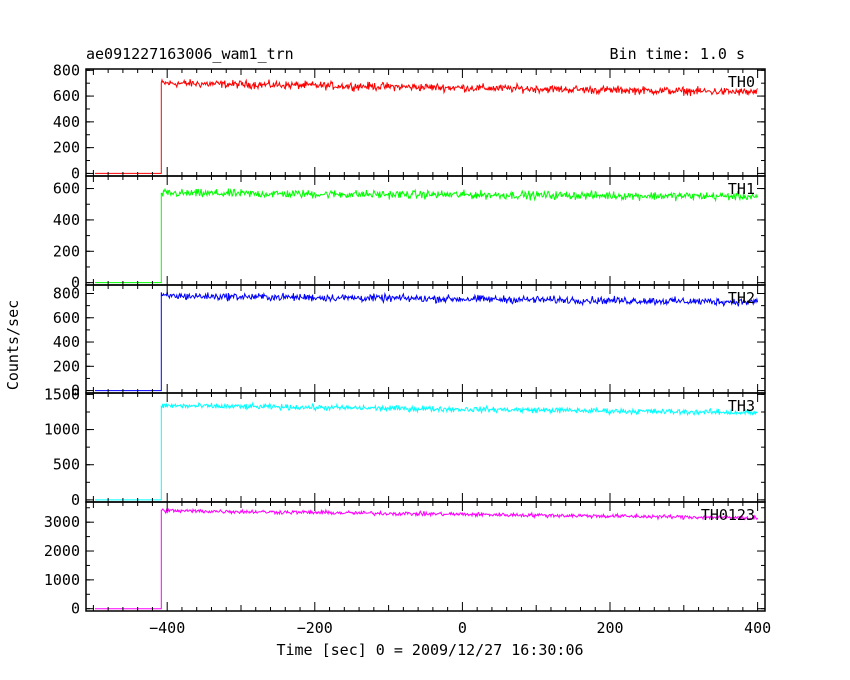 The height and width of the screenshot is (680, 850). What do you see at coordinates (62, 394) in the screenshot?
I see `y-tick-label: 1500` at bounding box center [62, 394].